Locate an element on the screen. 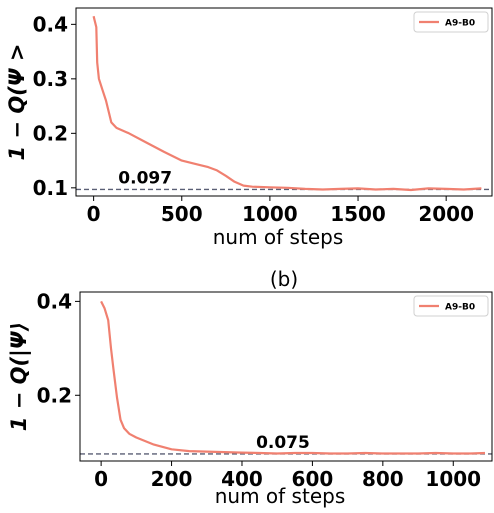 The image size is (494, 513). reference-value-label: 0.097 is located at coordinates (145, 178).